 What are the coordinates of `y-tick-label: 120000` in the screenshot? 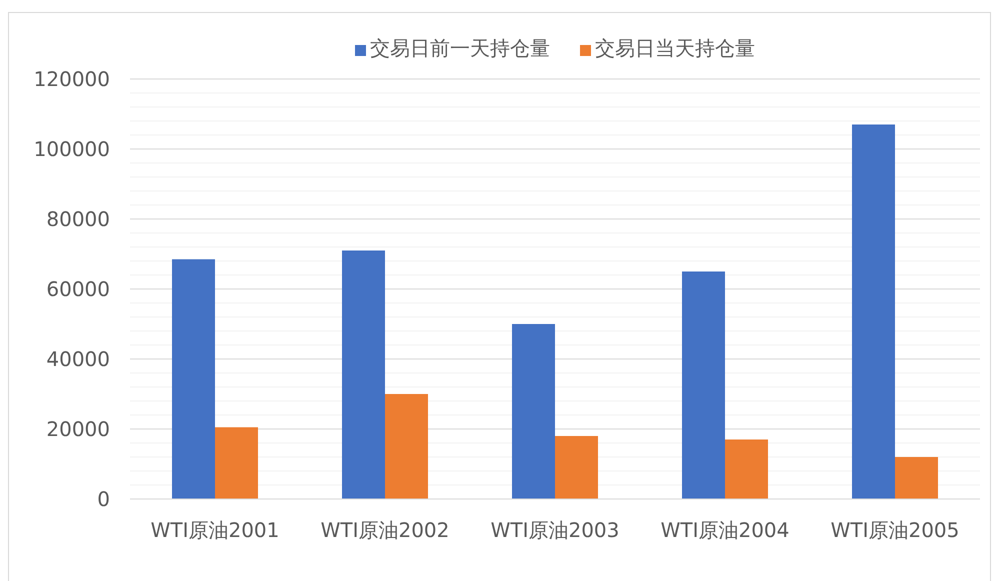 It's located at (72, 79).